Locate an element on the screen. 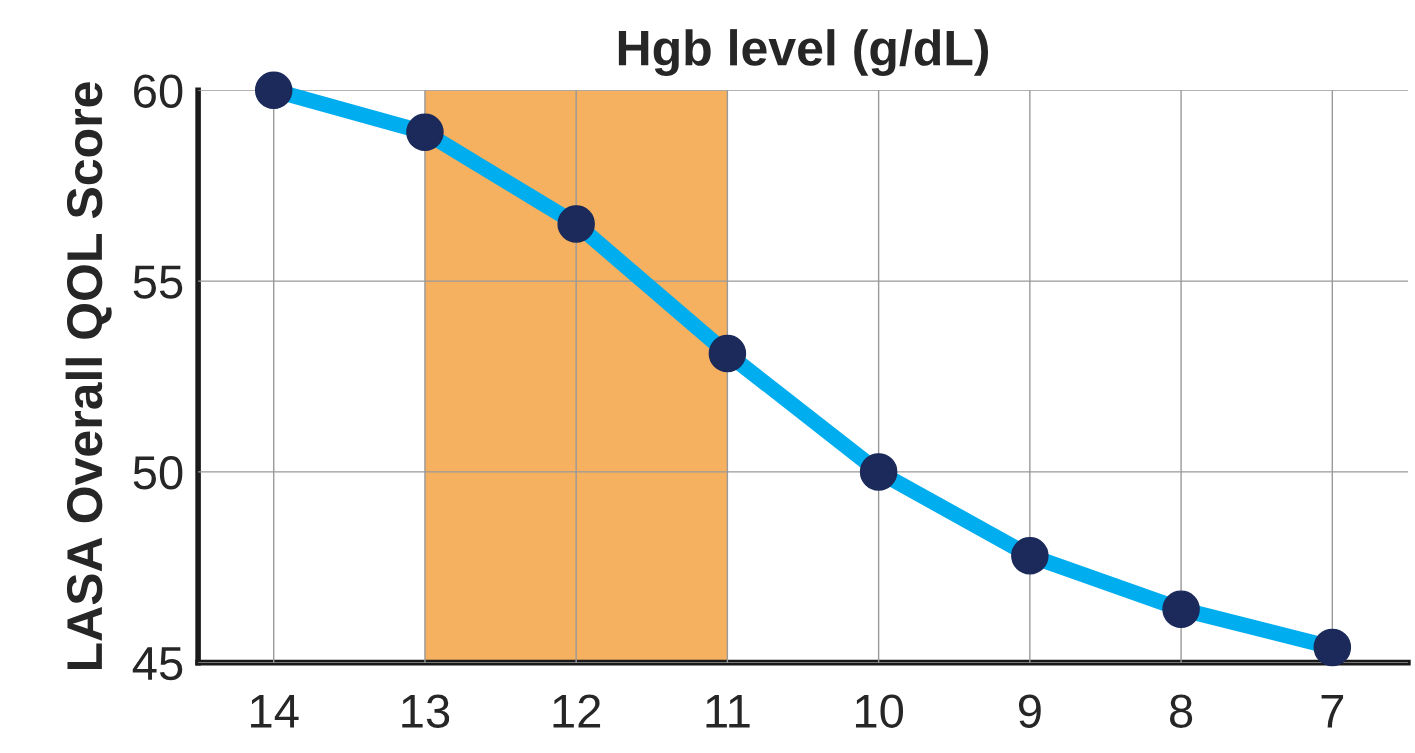 The height and width of the screenshot is (753, 1415). x-tick-label: 8 is located at coordinates (1181, 711).